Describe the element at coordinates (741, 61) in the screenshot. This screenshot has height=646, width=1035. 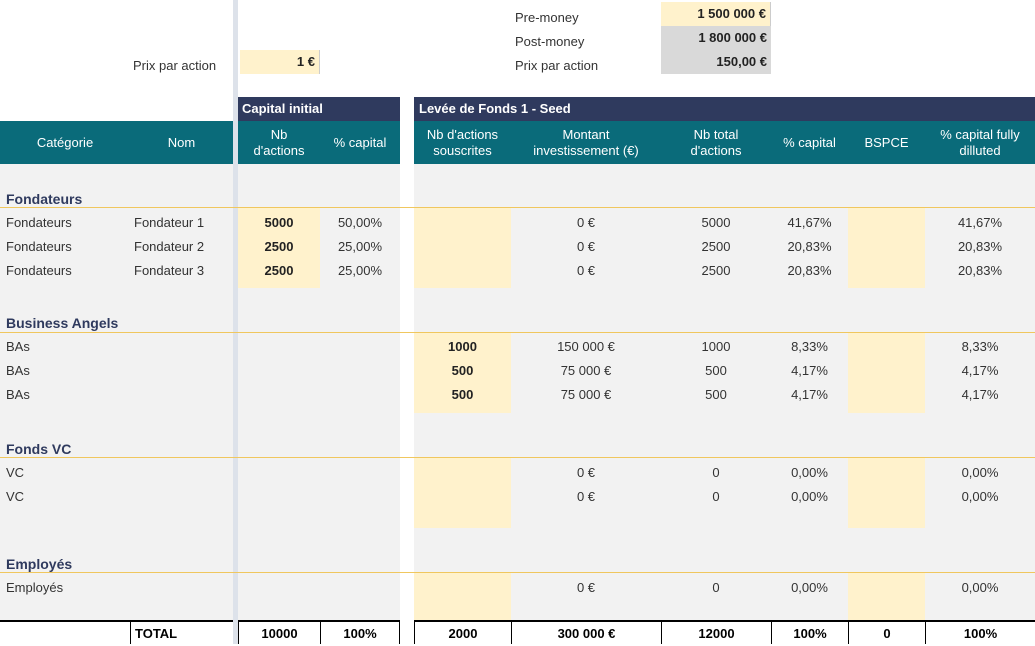
I see `prix2-value: 150,00 €` at that location.